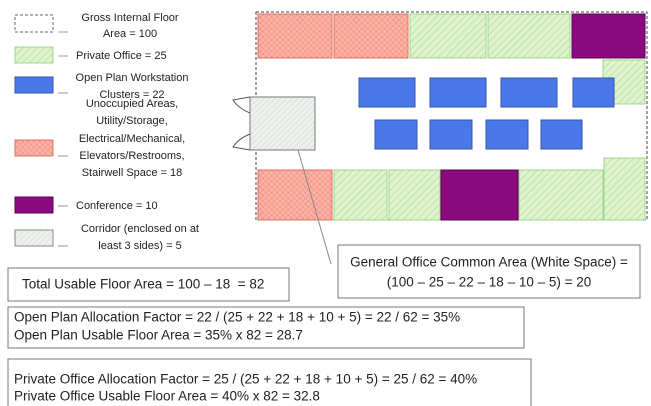 The image size is (651, 406). I want to click on legend-label: Corridor (enclosed on at, so click(140, 229).